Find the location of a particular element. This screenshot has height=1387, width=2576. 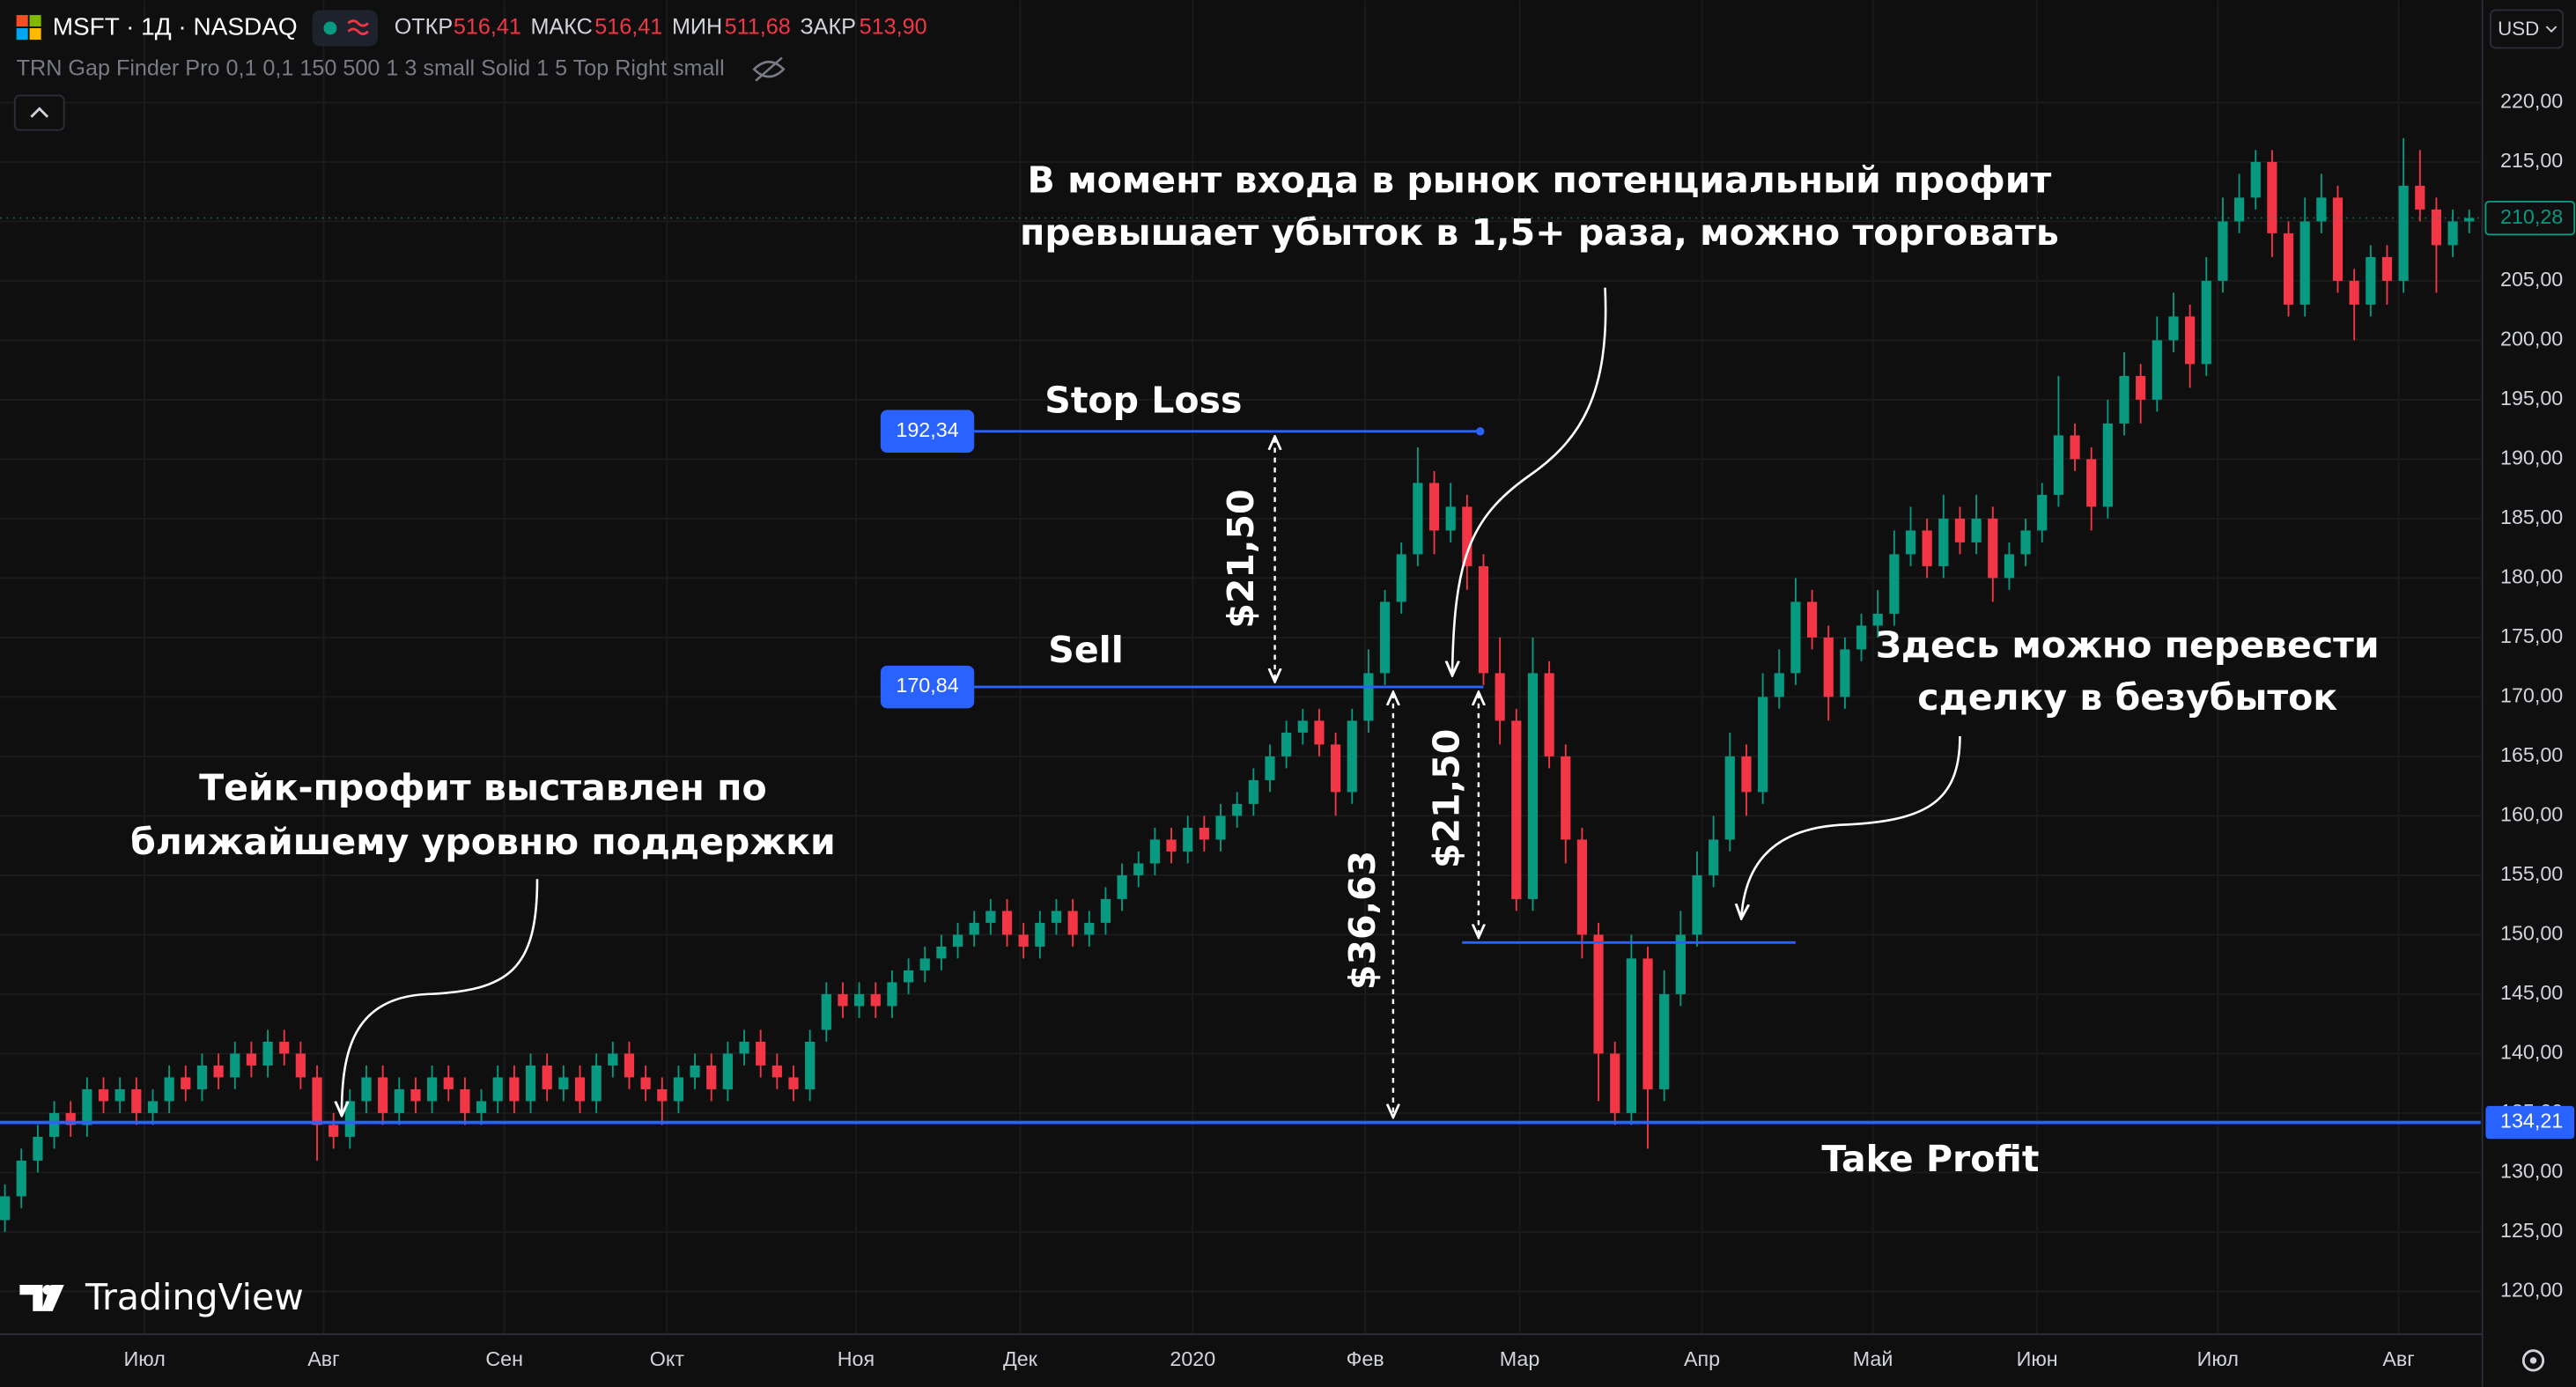

level-name: Sell is located at coordinates (1085, 650).